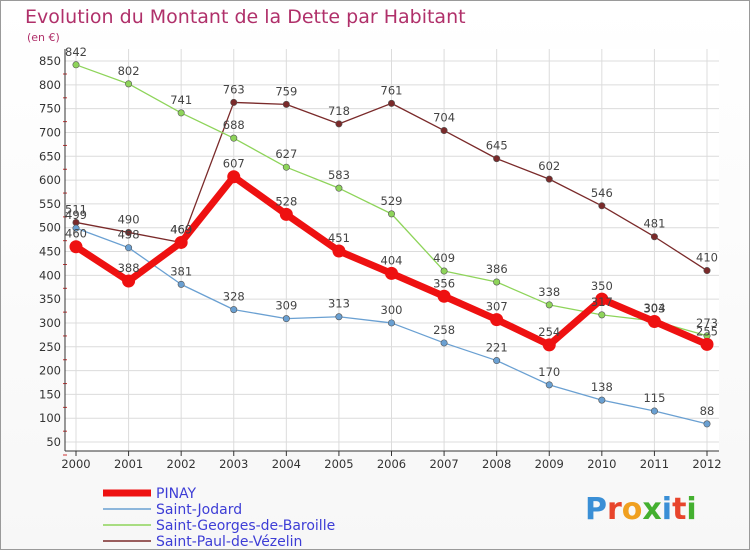 Image resolution: width=750 pixels, height=551 pixels. I want to click on y-tick-label: 300, so click(50, 323).